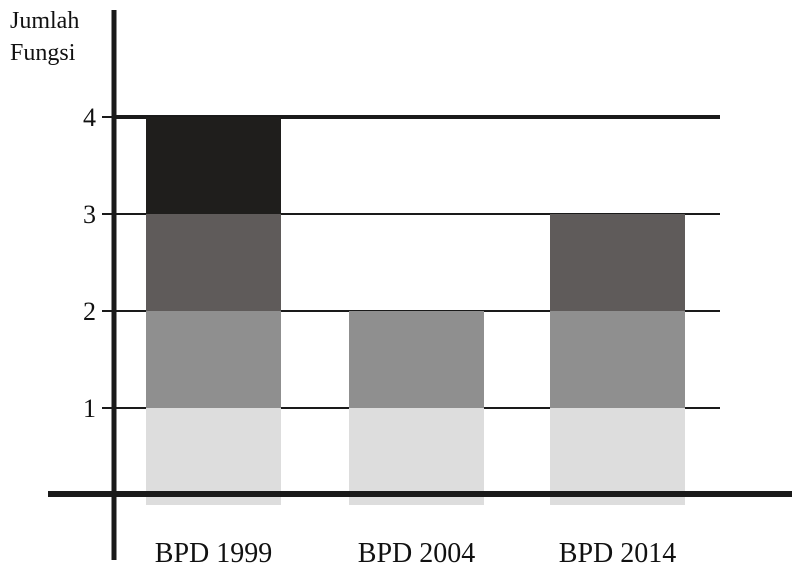 The width and height of the screenshot is (792, 567). I want to click on x-category-label: BPD 2004, so click(416, 552).